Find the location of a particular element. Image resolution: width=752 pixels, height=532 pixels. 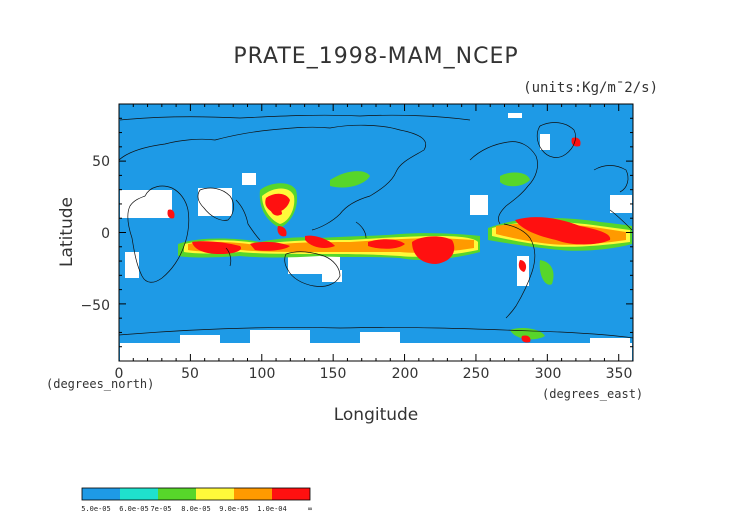

nodata-south-africa is located at coordinates (132, 265).